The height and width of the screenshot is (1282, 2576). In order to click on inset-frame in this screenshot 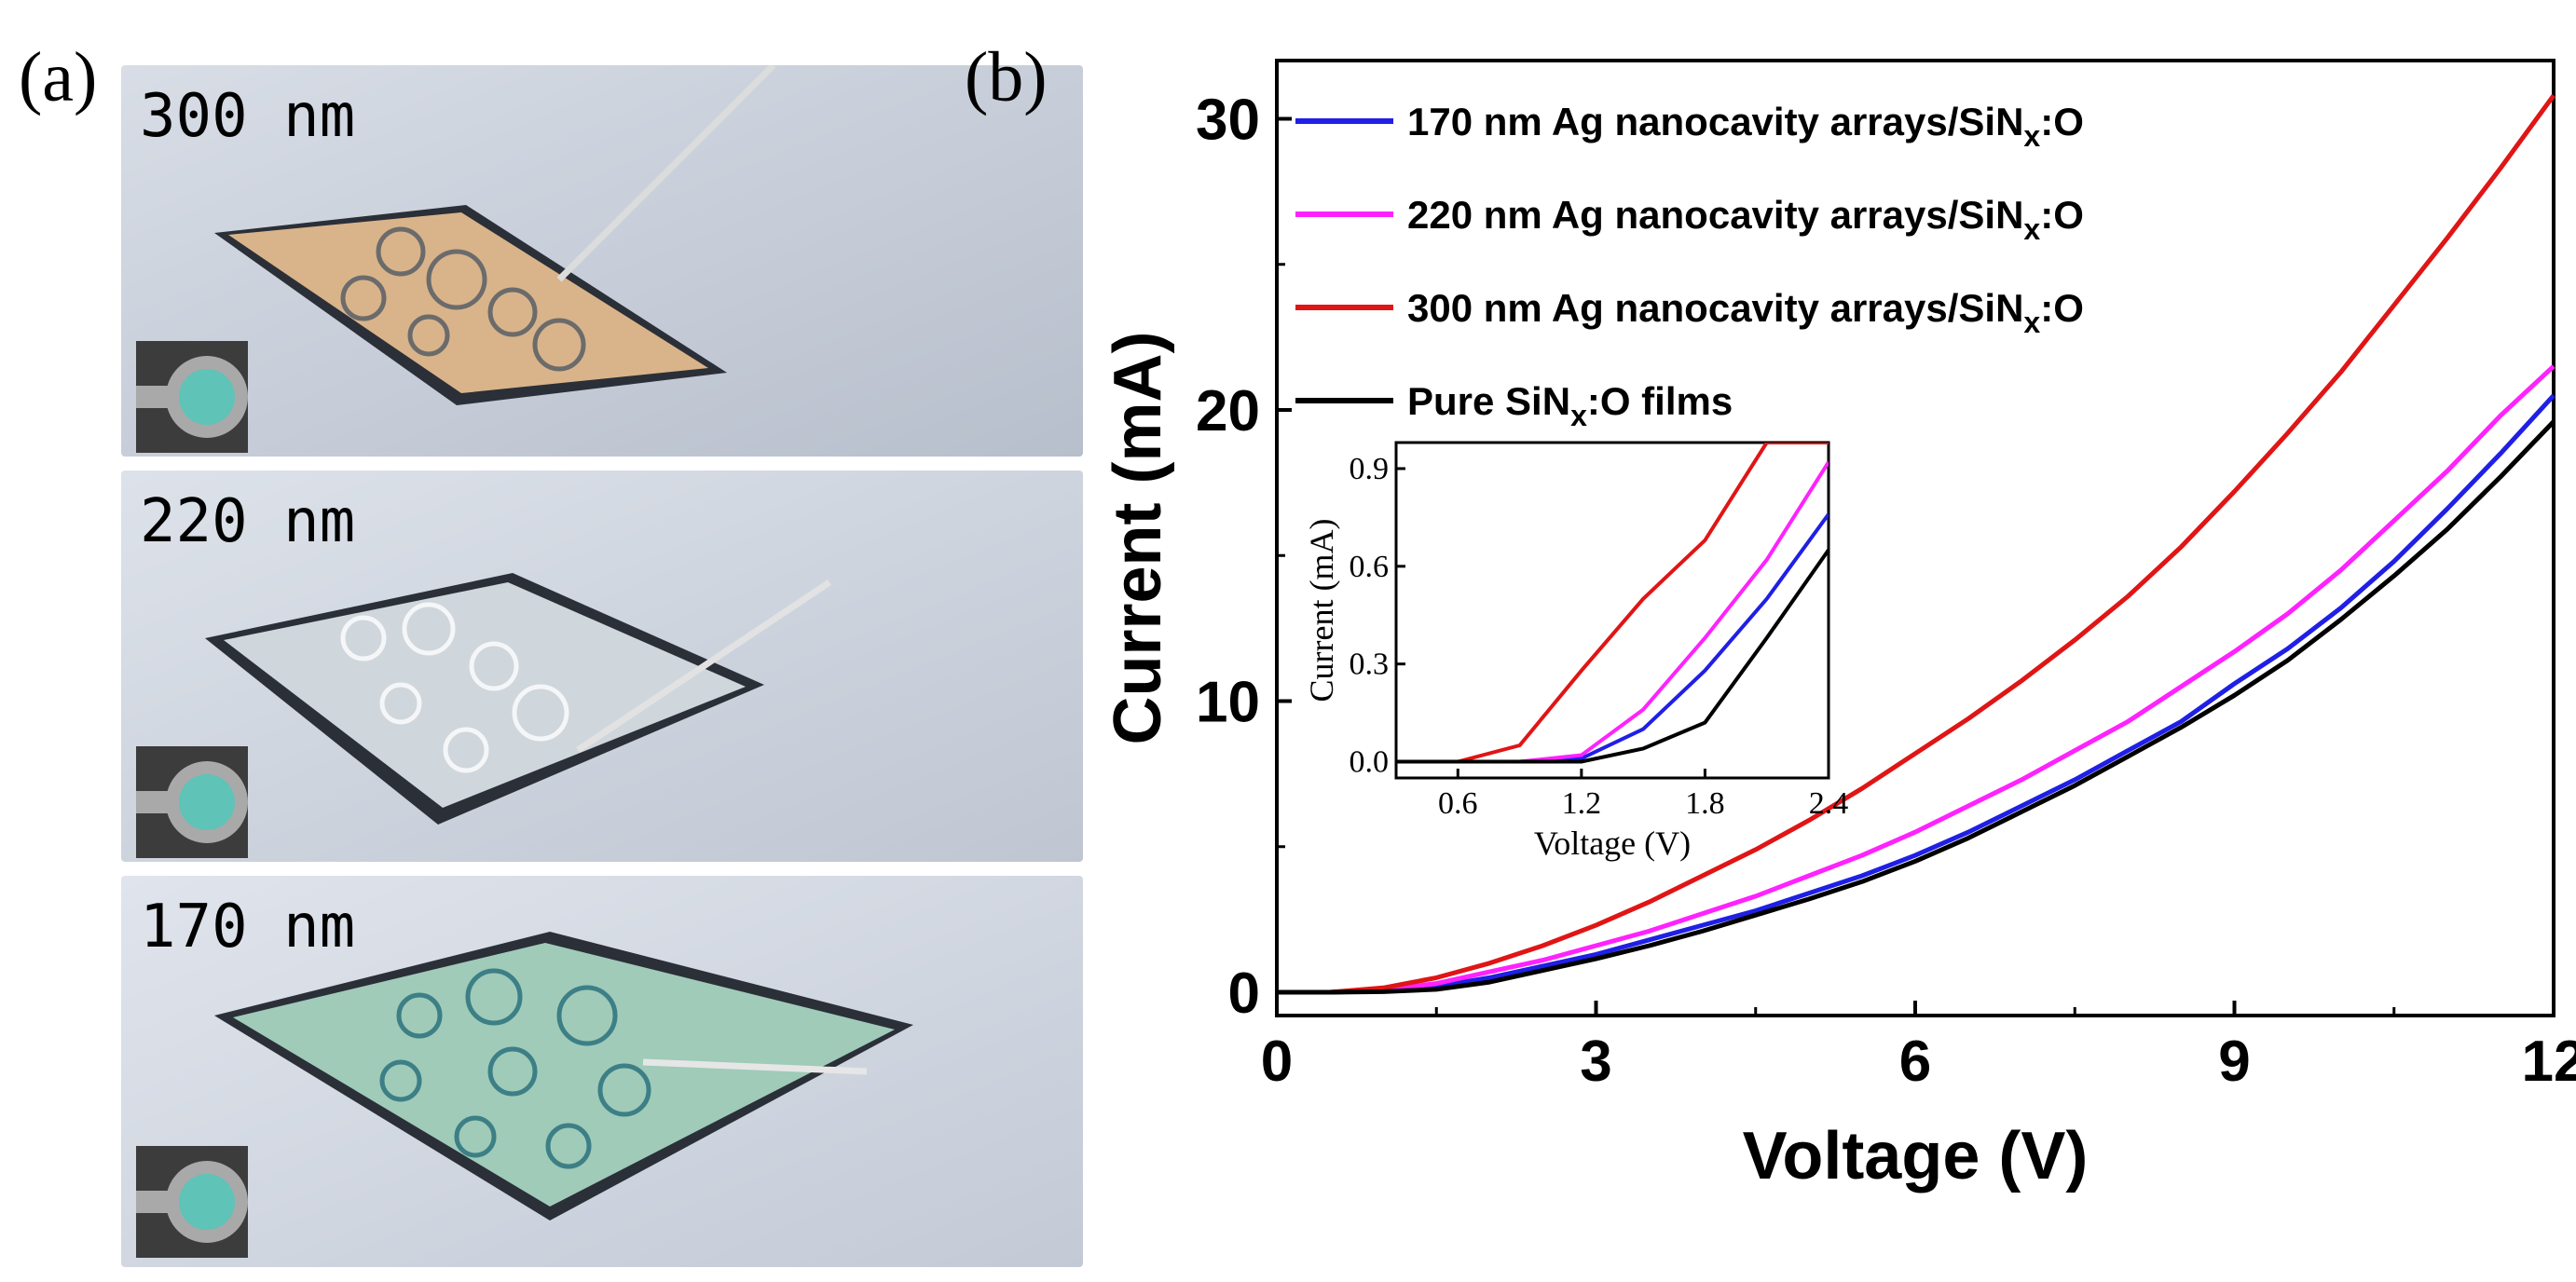, I will do `click(1612, 610)`.